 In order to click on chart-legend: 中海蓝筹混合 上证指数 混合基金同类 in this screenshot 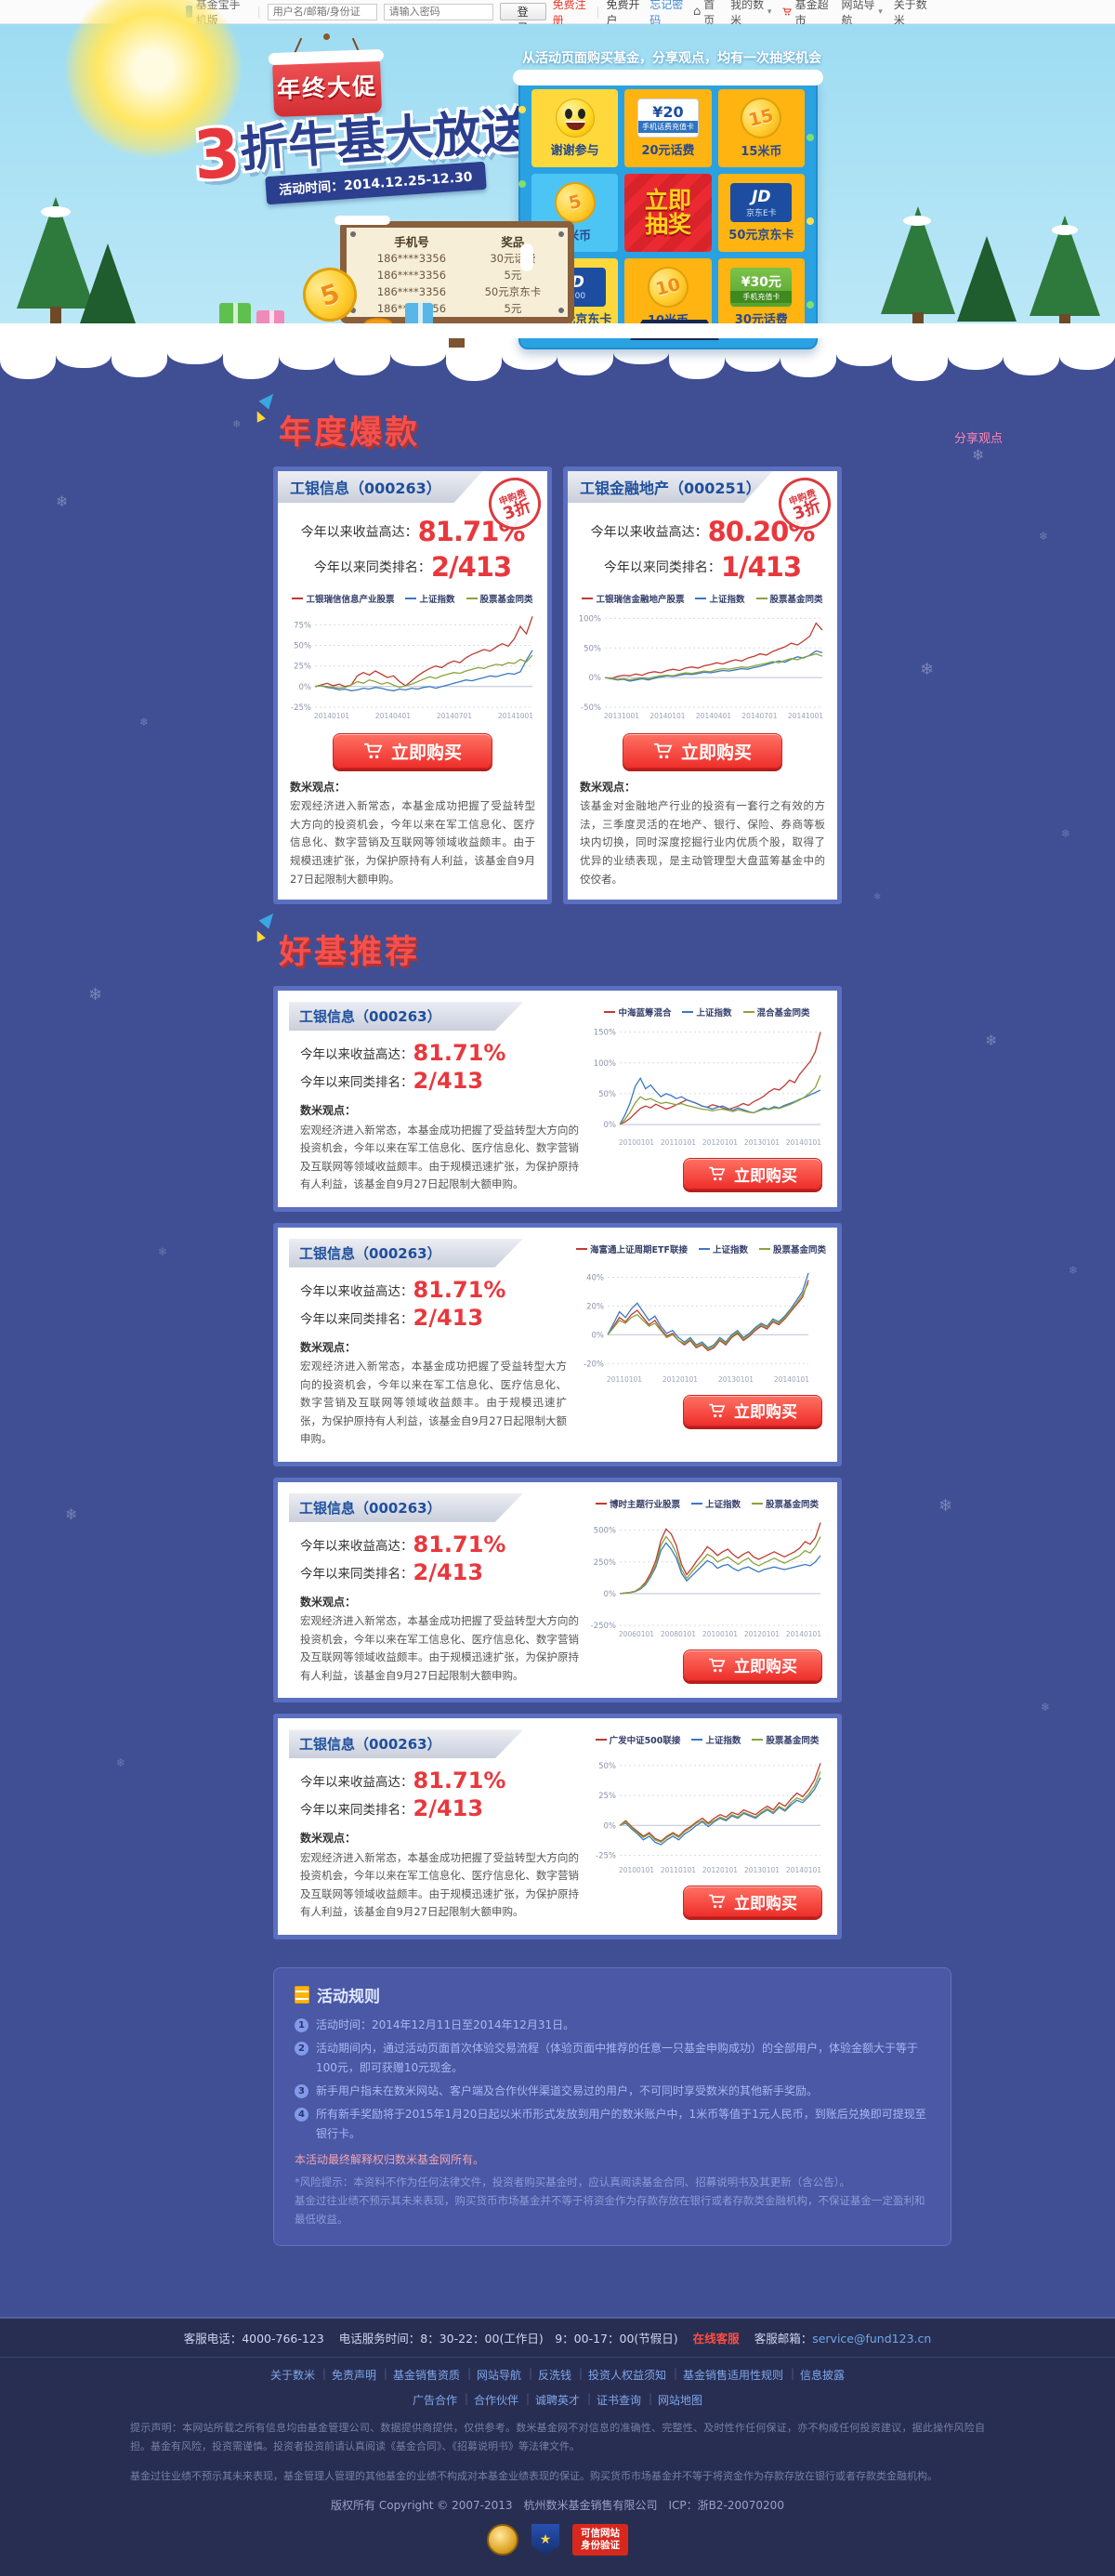, I will do `click(707, 1012)`.